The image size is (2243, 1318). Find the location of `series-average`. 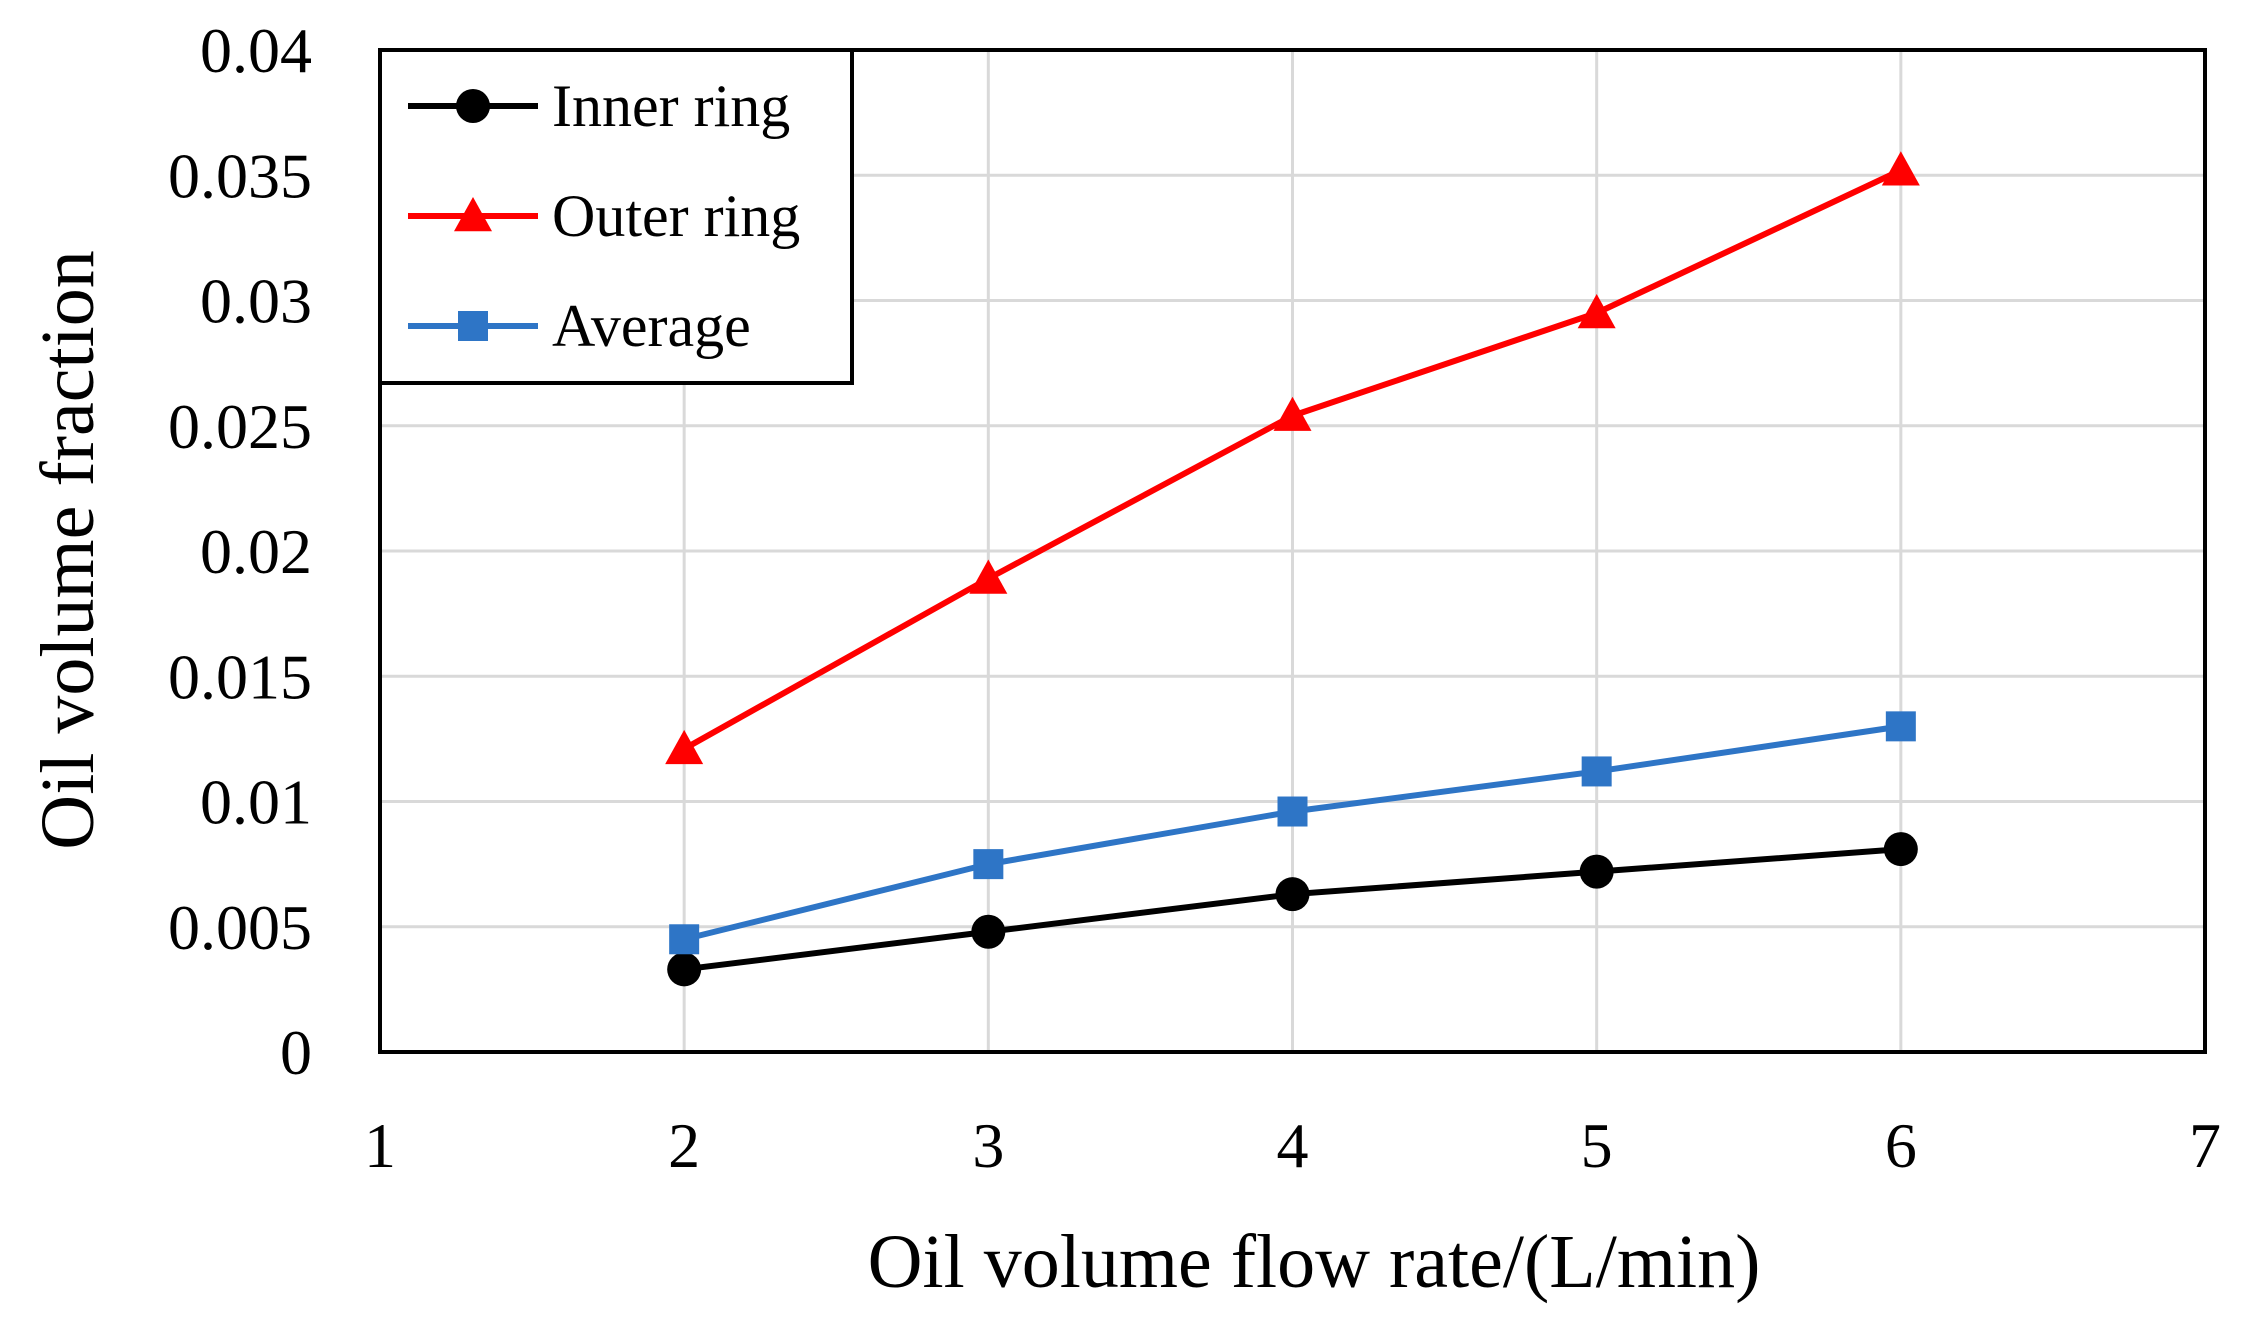

series-average is located at coordinates (1292, 833).